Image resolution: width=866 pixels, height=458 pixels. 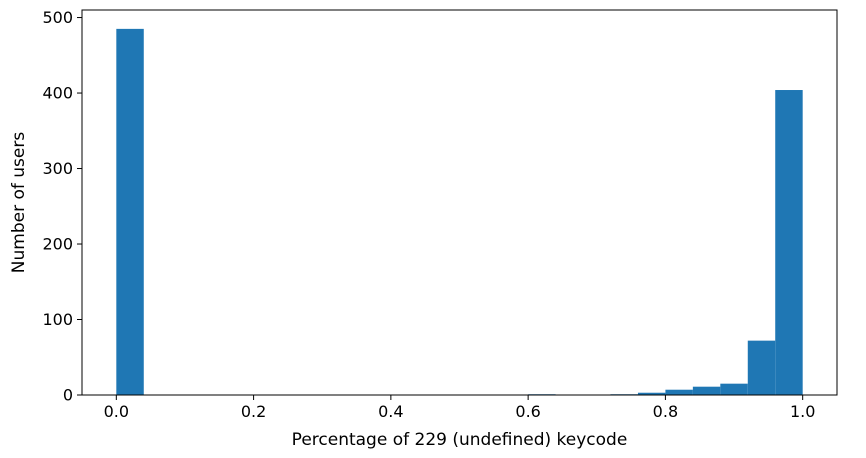 What do you see at coordinates (390, 411) in the screenshot?
I see `x-tick-label: 0.4` at bounding box center [390, 411].